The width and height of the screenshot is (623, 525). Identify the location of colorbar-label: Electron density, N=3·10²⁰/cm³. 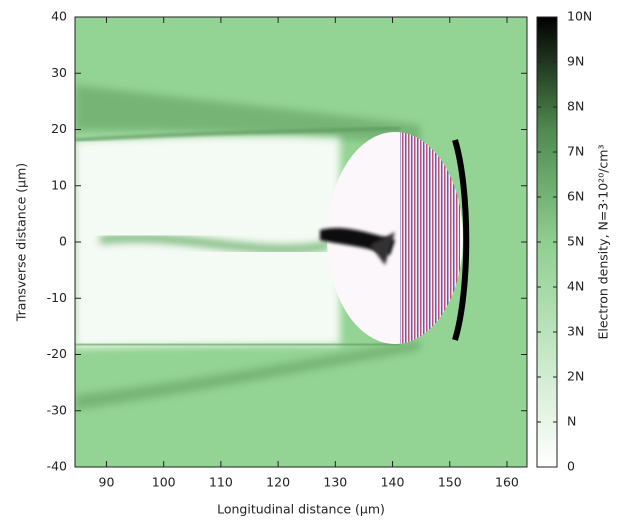
(603, 242).